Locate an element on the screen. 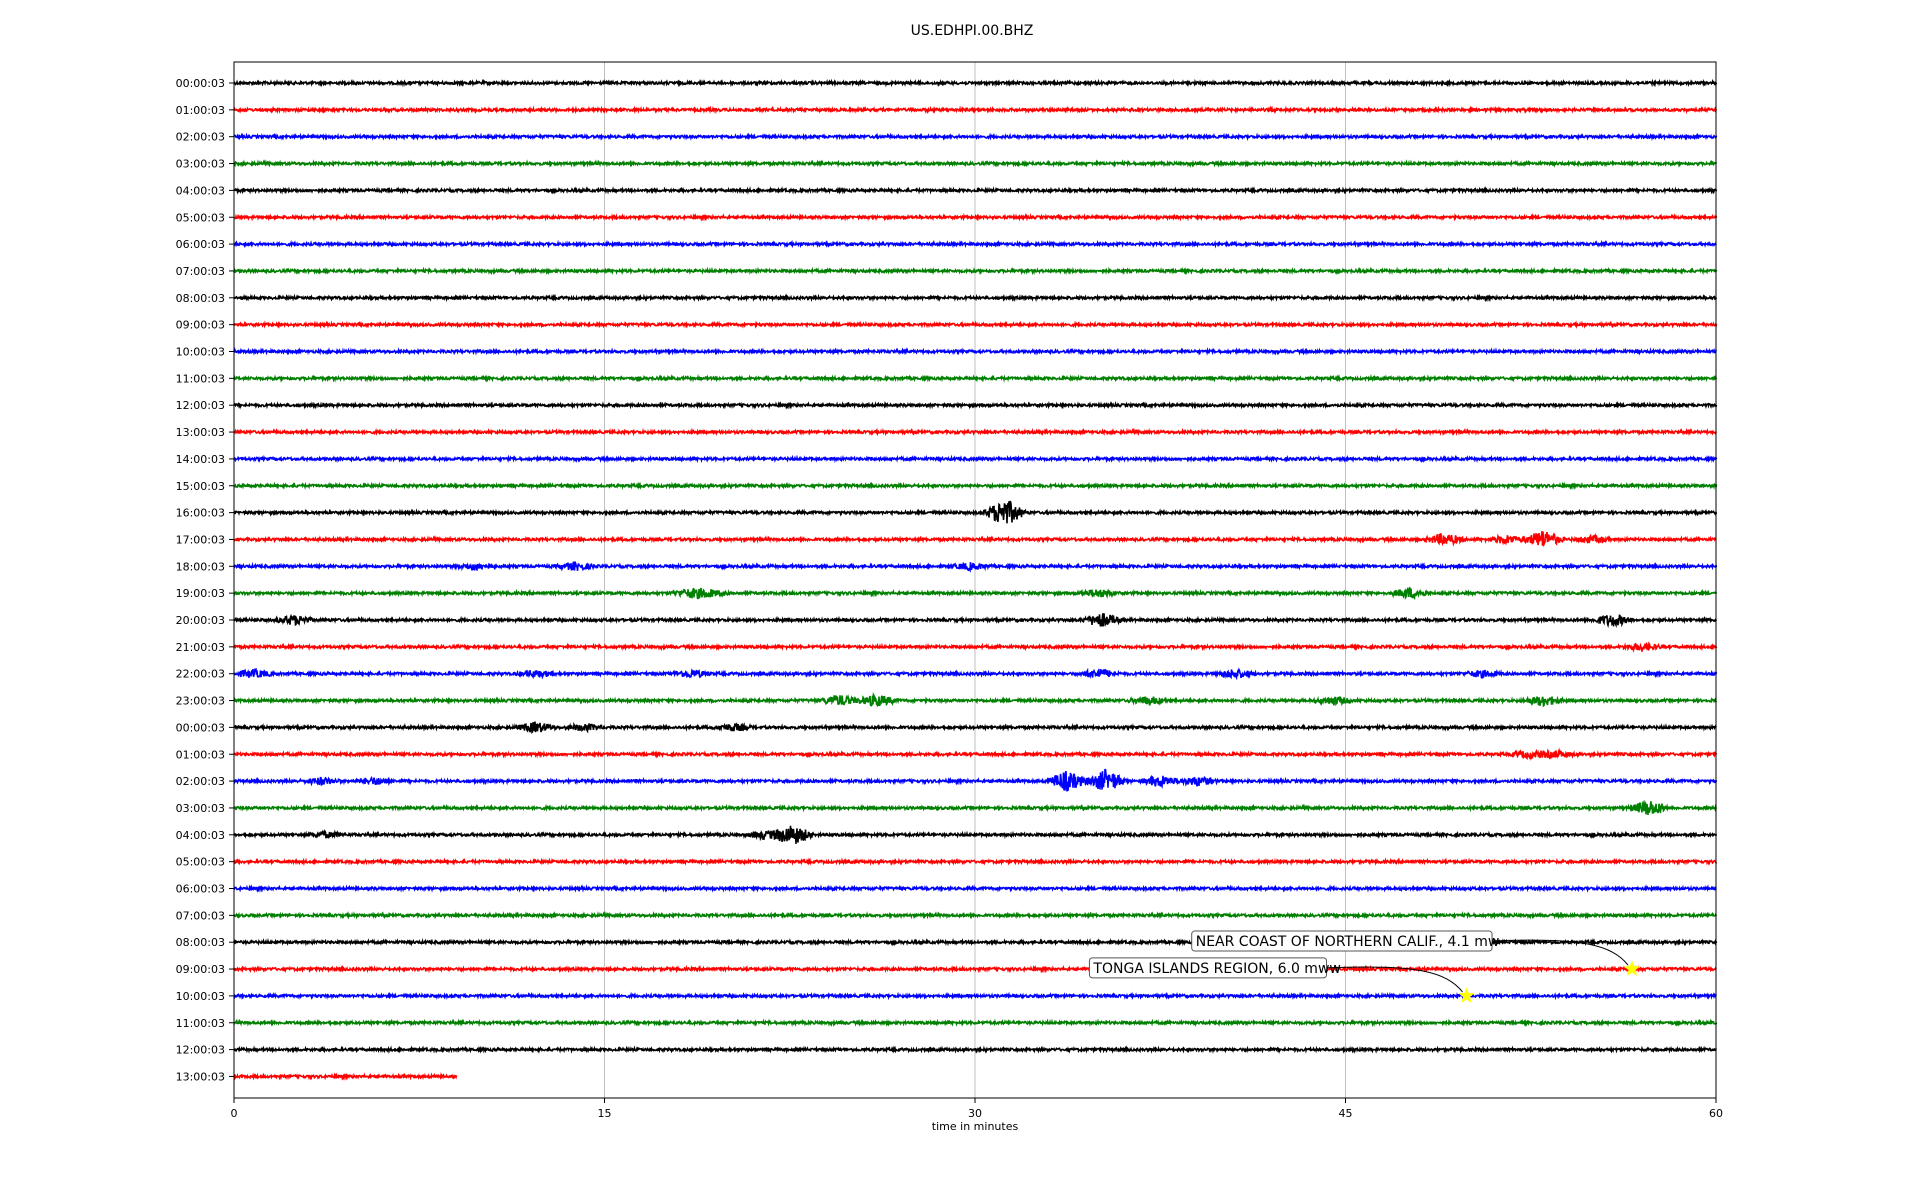 The image size is (1920, 1200). y-tick-label: 14:00:03 is located at coordinates (200, 459).